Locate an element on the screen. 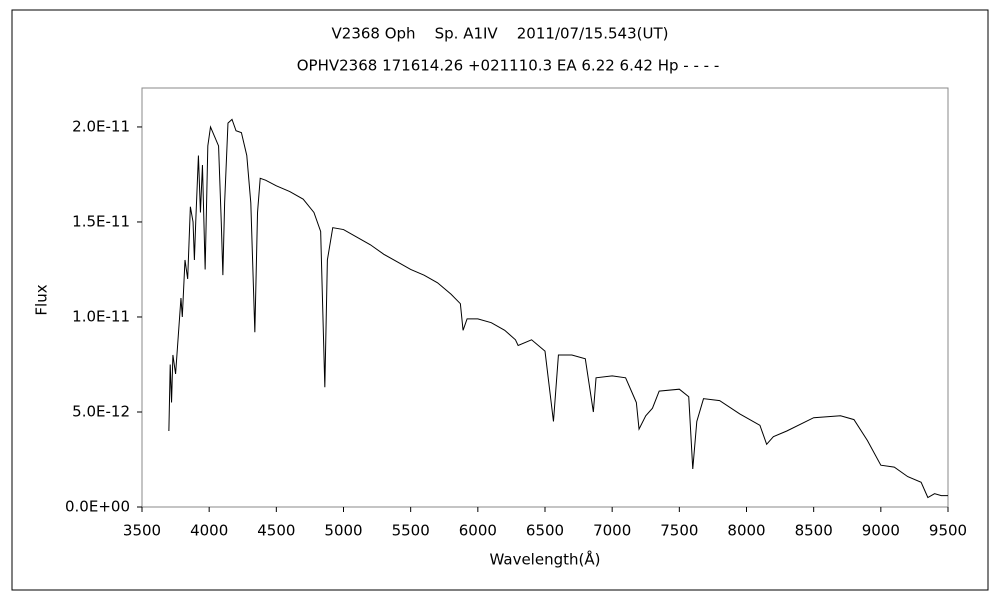 This screenshot has width=1000, height=600. x-tick-label: 5500 is located at coordinates (411, 531).